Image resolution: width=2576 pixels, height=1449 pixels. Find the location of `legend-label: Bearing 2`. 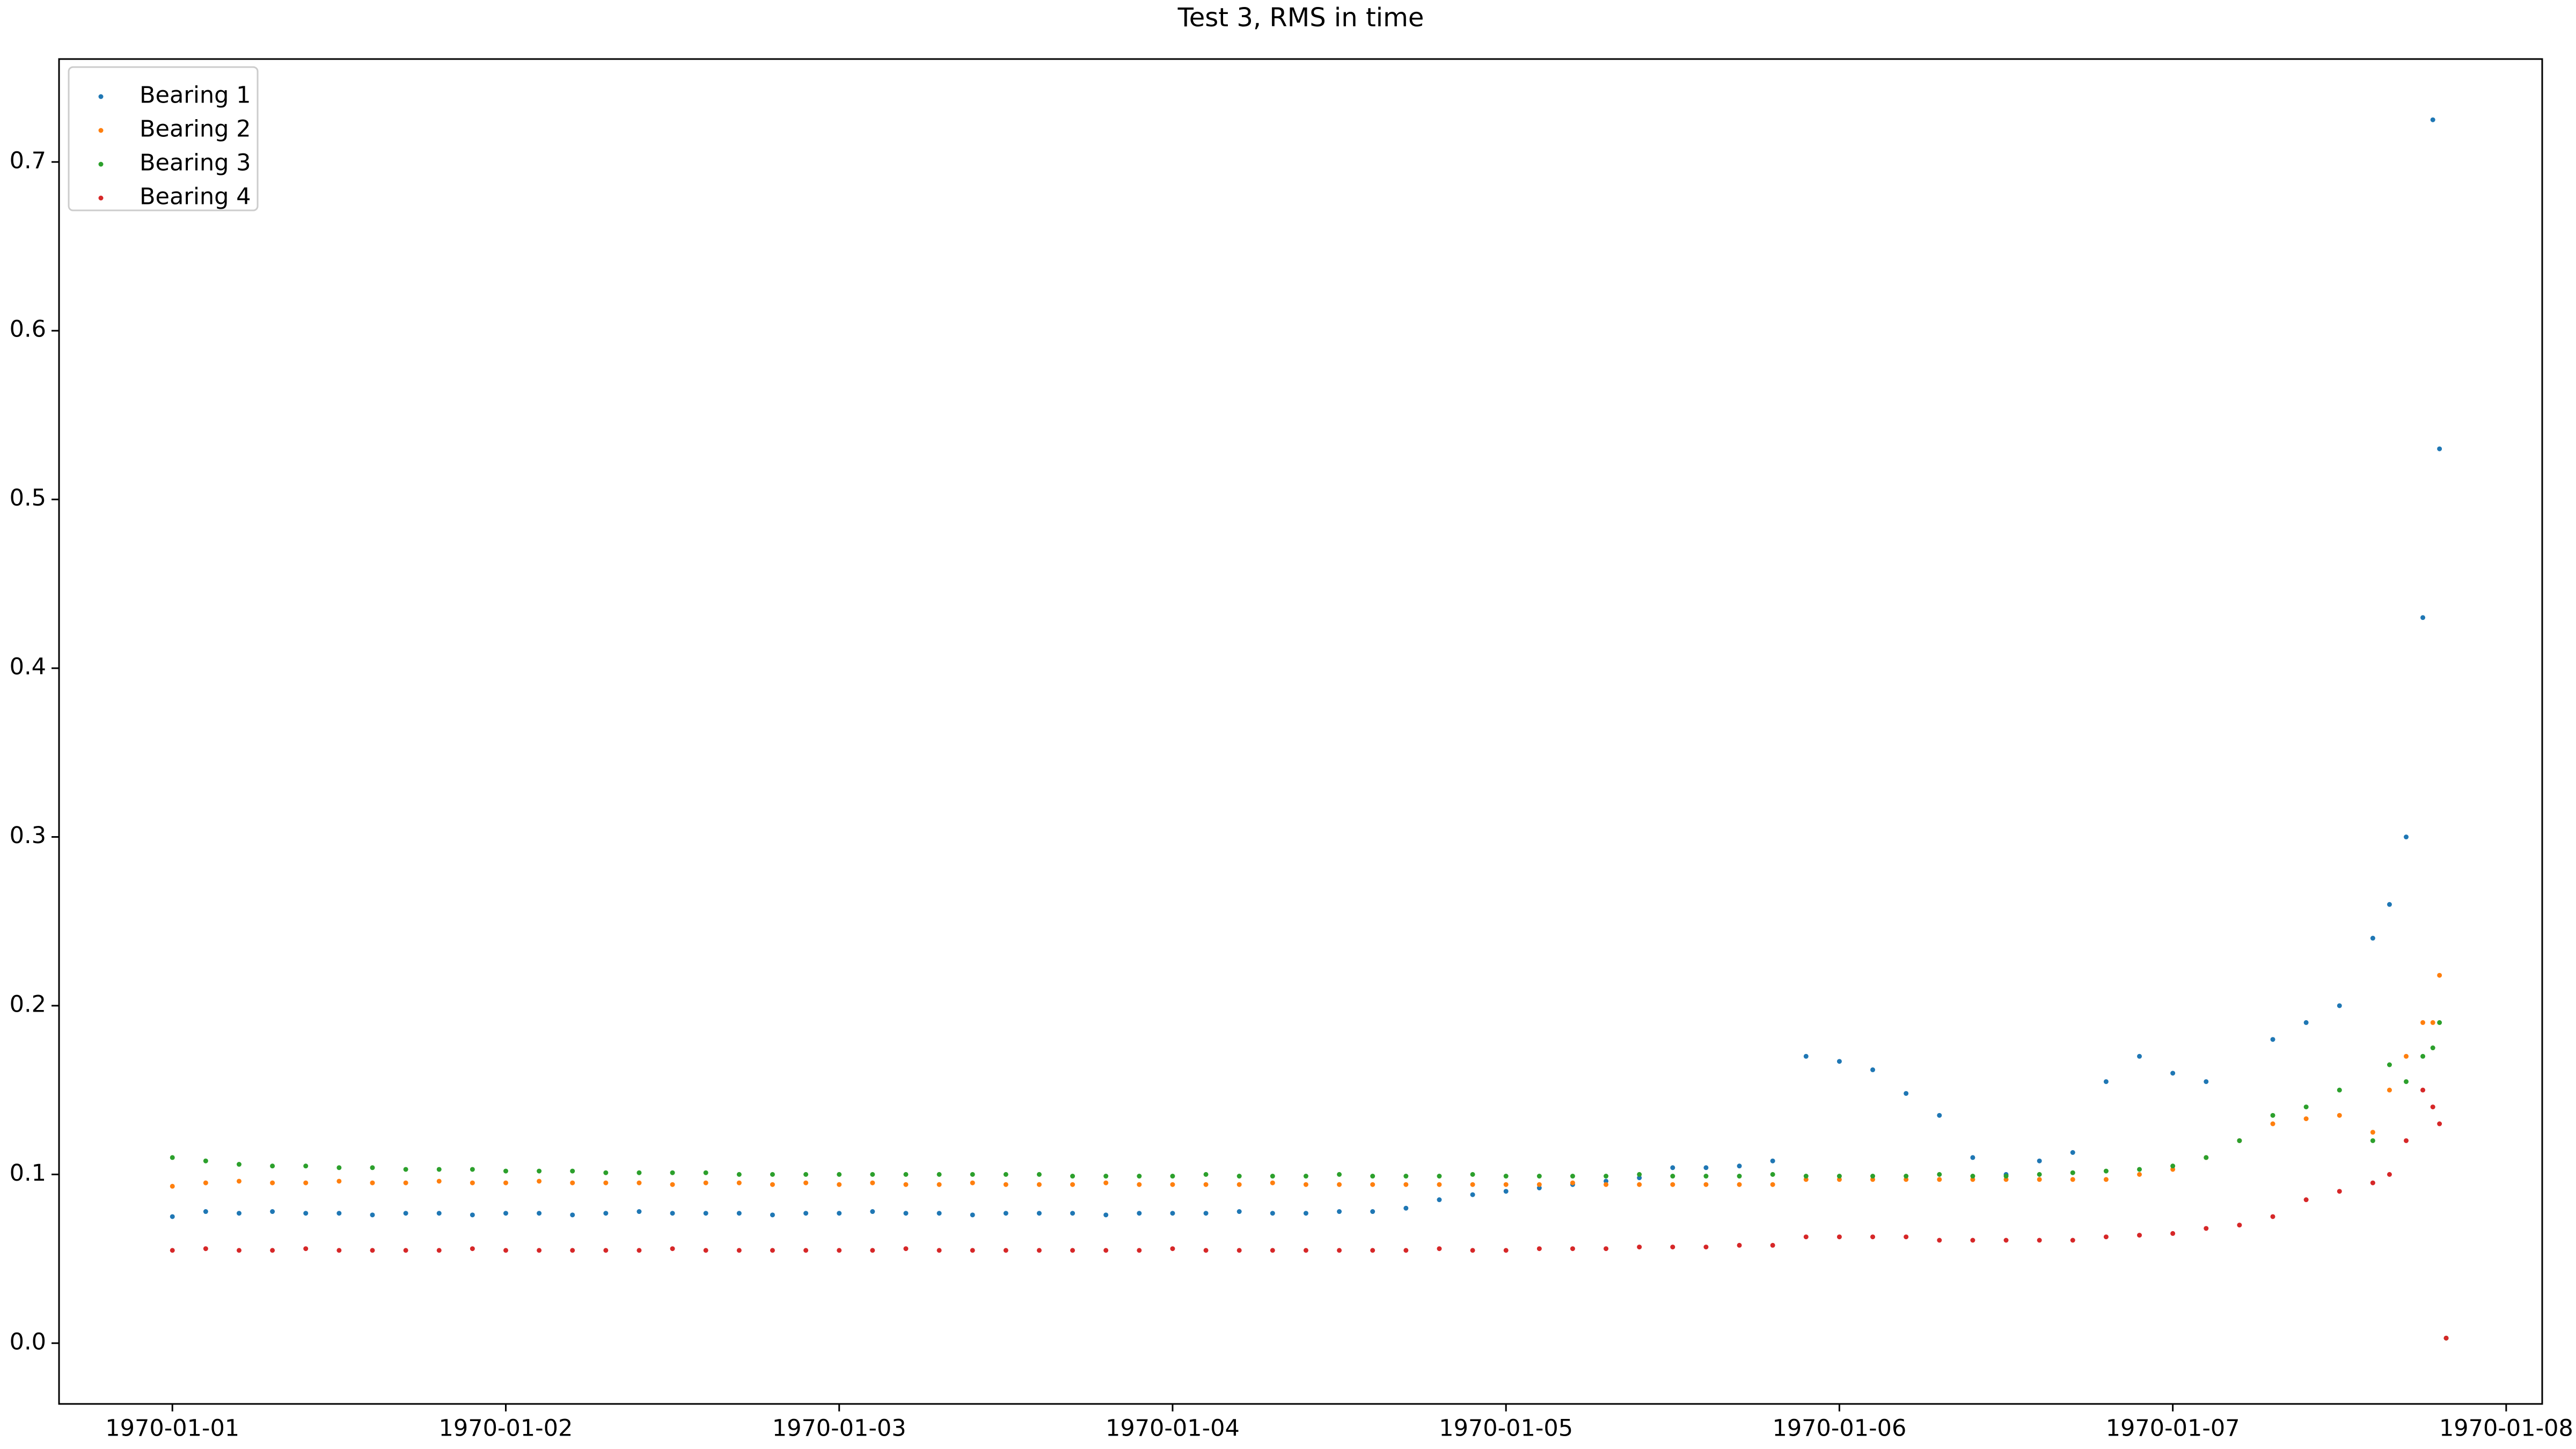

legend-label: Bearing 2 is located at coordinates (195, 129).